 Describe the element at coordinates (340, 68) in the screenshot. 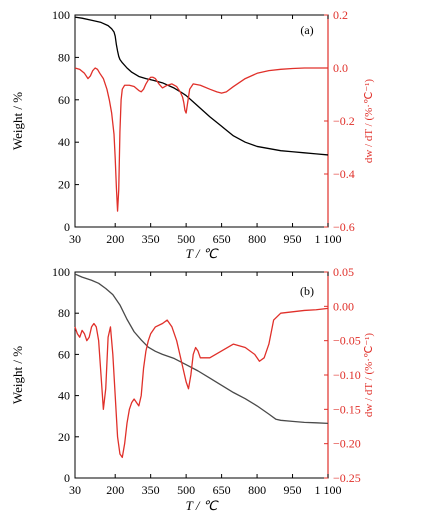

I see `y-right-tick-label: 0.0` at that location.